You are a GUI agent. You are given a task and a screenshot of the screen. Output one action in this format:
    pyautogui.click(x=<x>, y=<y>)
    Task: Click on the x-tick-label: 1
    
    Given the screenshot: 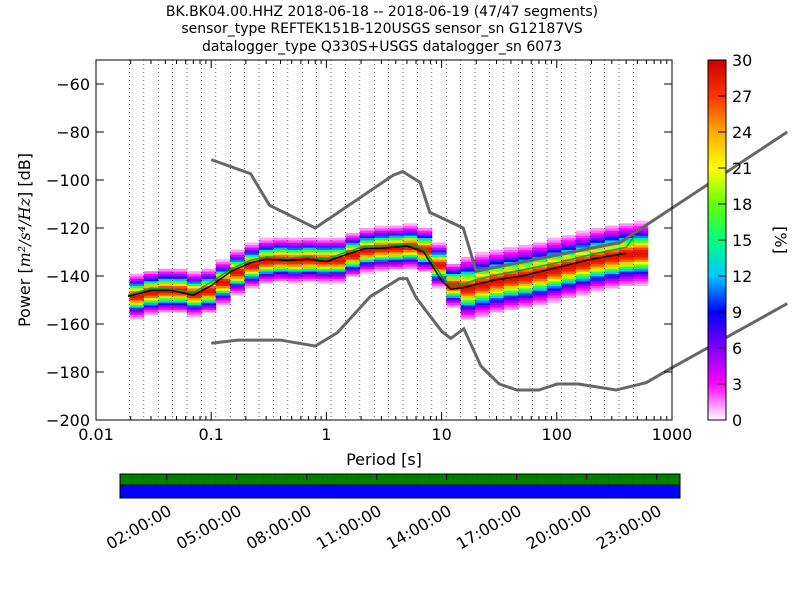 What is the action you would take?
    pyautogui.click(x=326, y=434)
    